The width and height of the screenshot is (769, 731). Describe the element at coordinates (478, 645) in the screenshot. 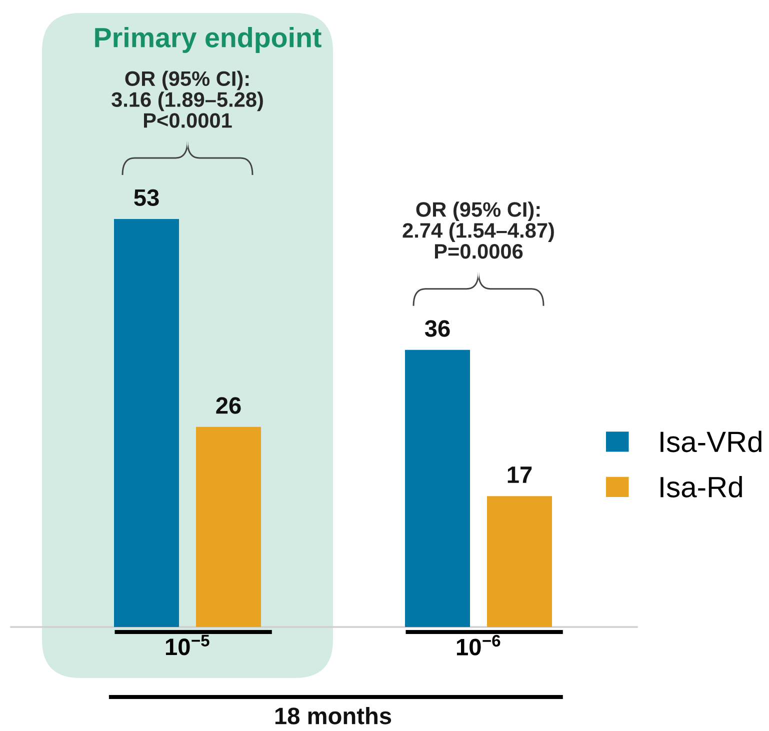

I see `x-tick-label: 10$^{−6}$` at that location.